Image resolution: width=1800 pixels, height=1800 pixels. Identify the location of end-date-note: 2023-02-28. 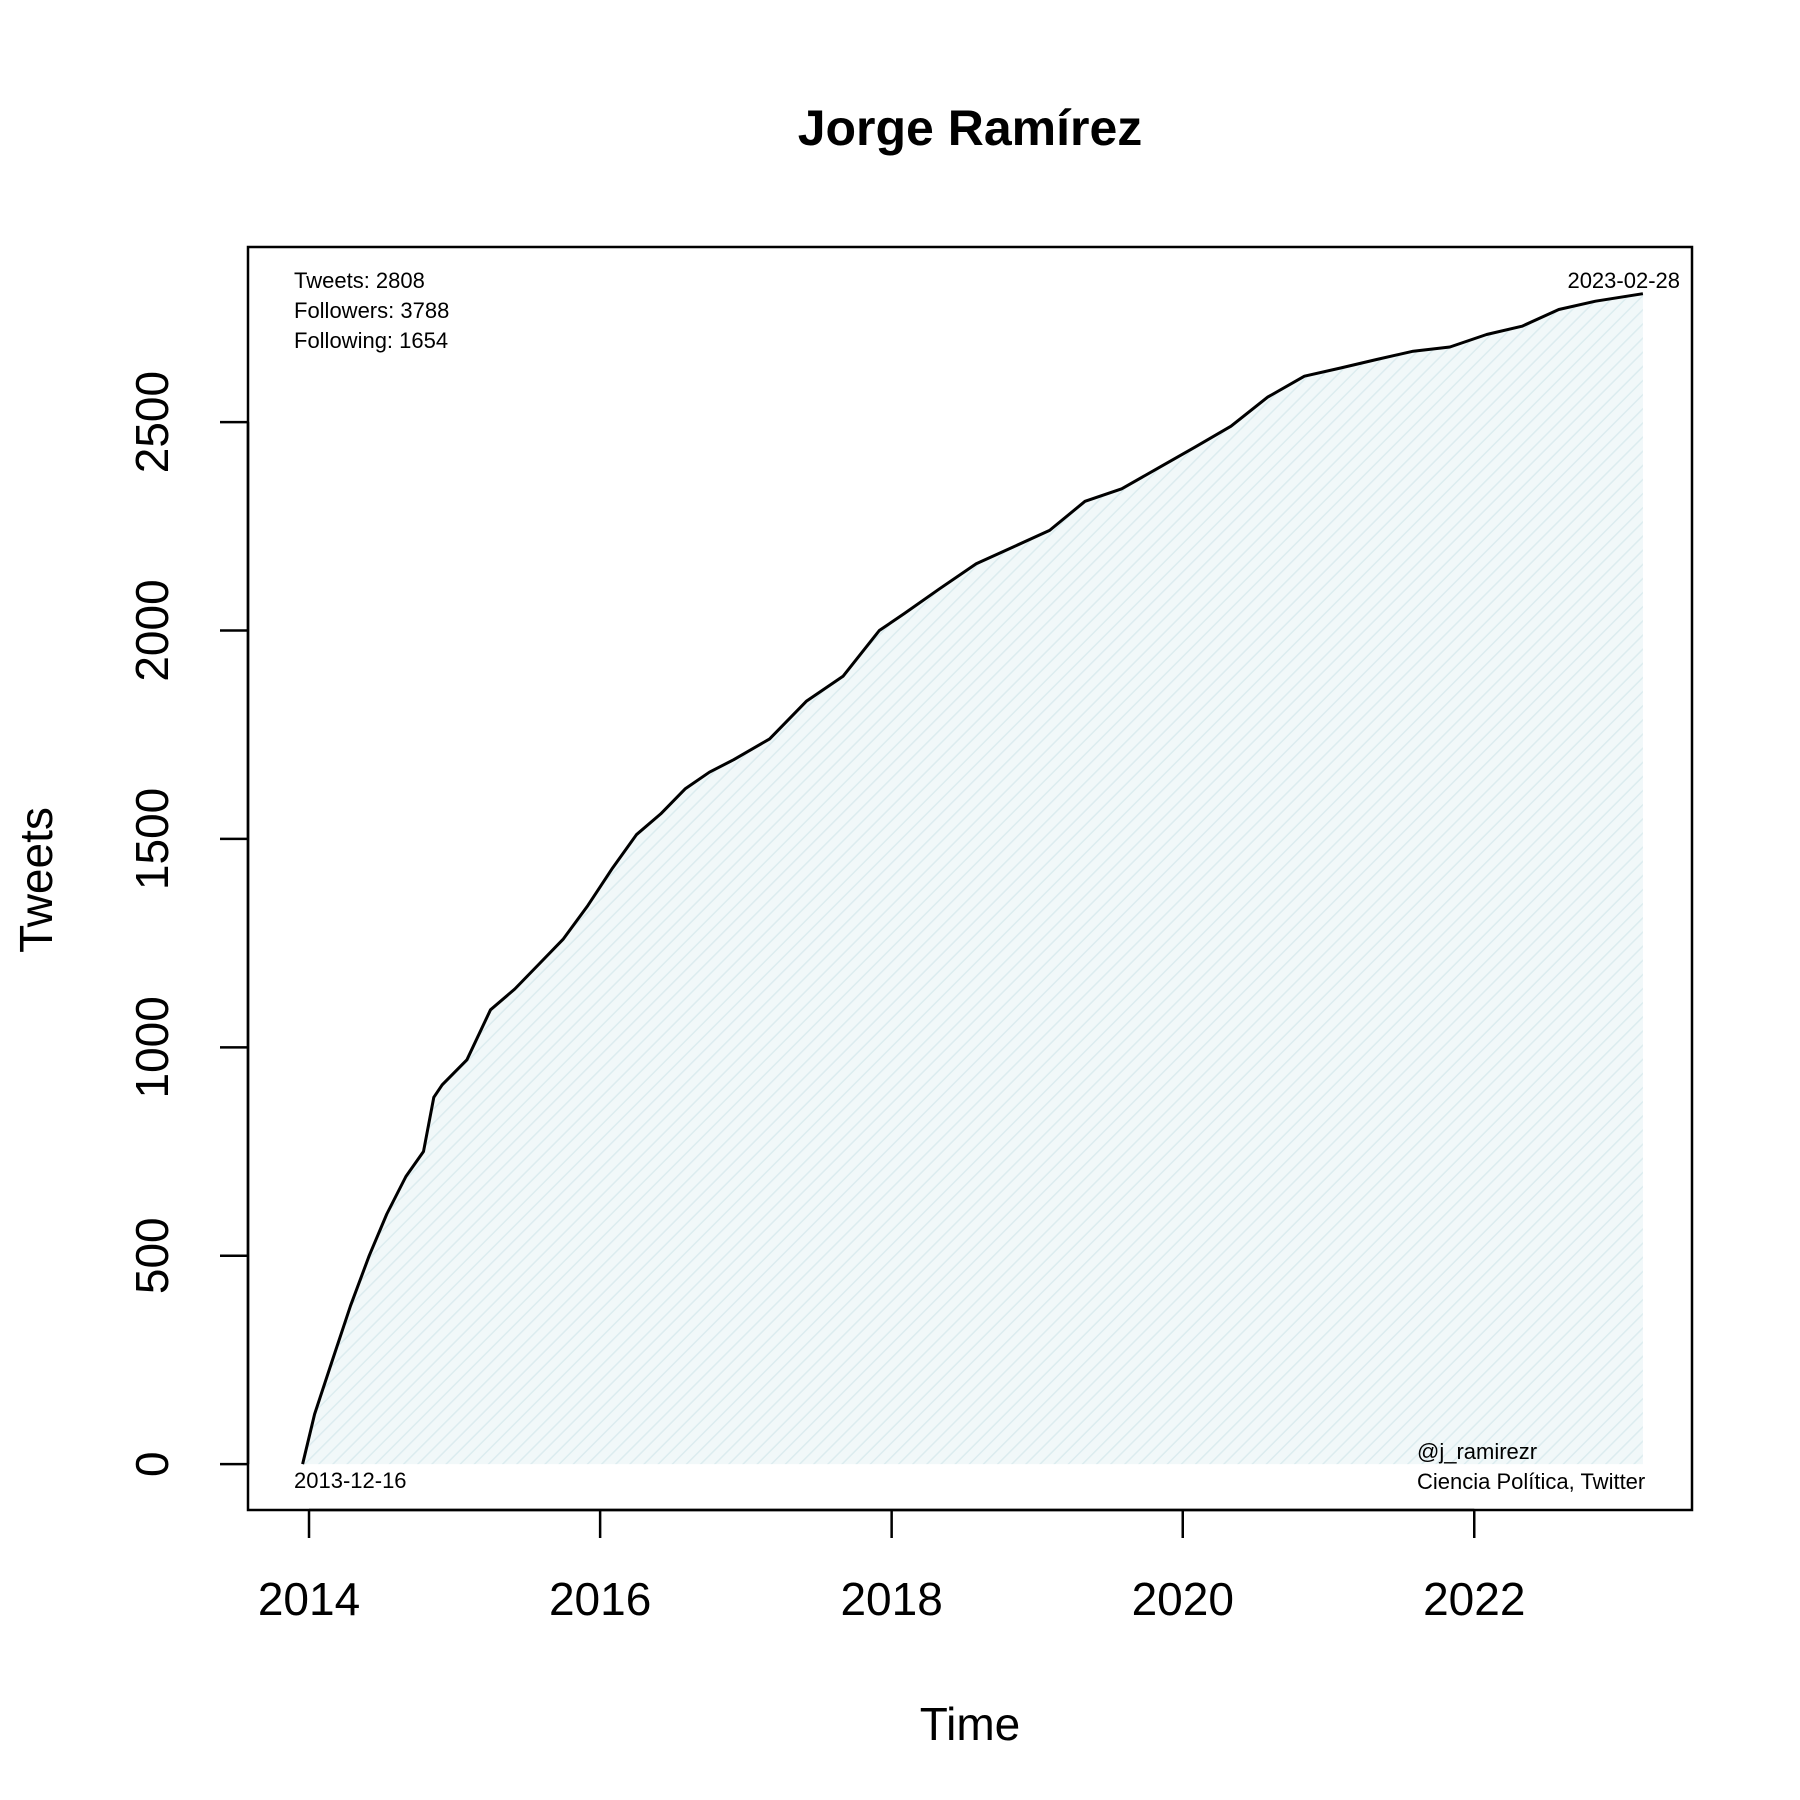
(1623, 280).